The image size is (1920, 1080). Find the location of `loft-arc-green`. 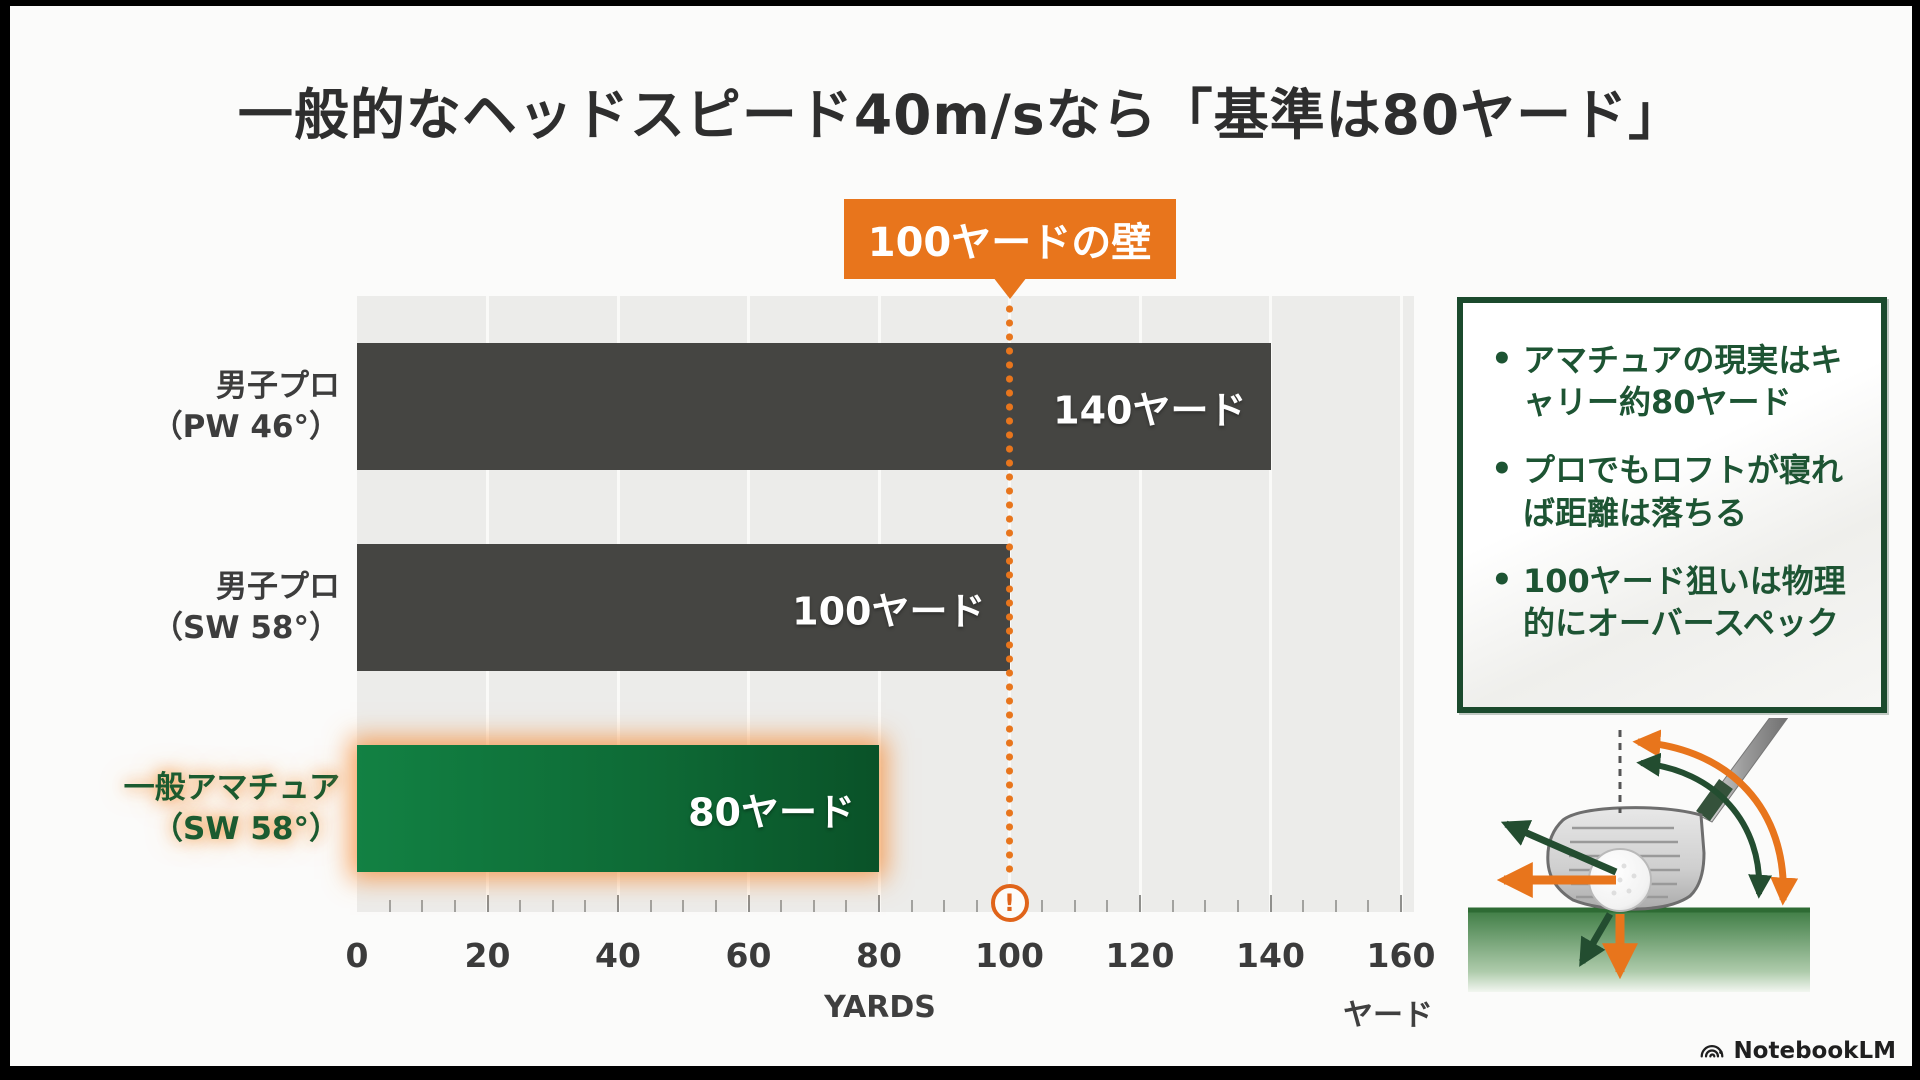

loft-arc-green is located at coordinates (1704, 825).